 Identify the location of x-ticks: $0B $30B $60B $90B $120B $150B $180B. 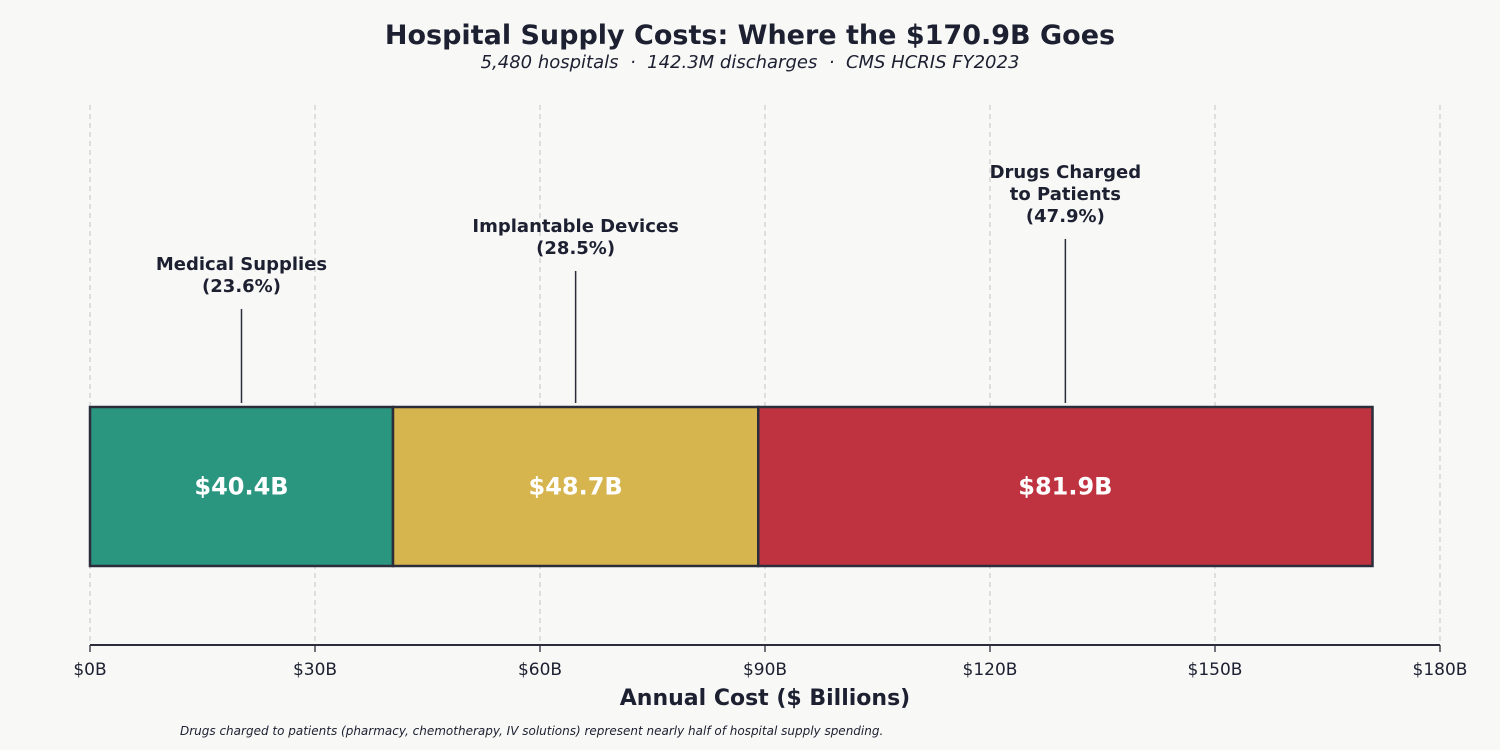
(770, 662).